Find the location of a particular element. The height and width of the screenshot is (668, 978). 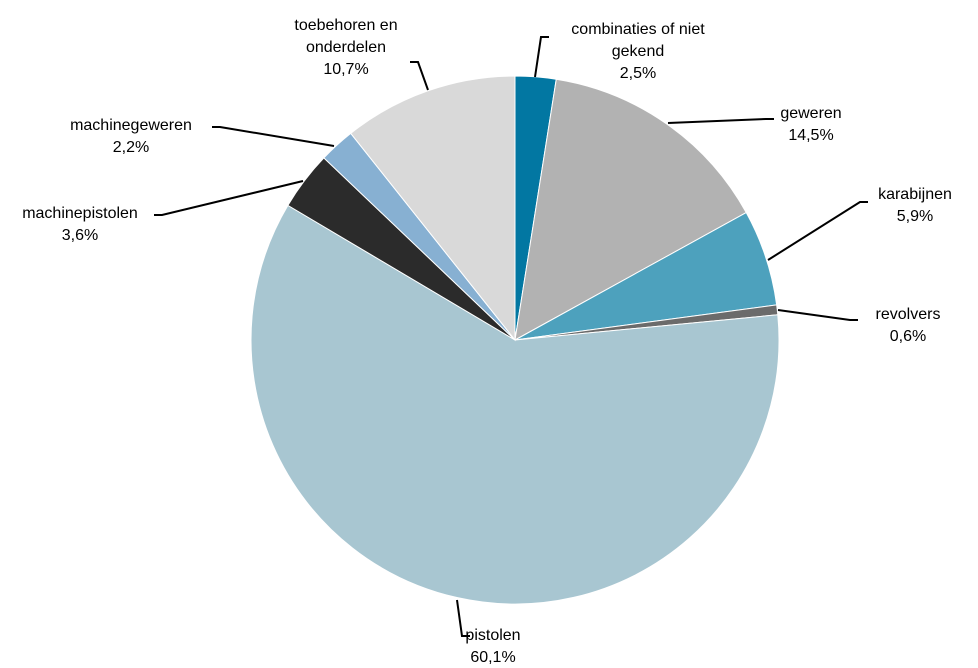

slice-value-label: 3,6% is located at coordinates (80, 235).